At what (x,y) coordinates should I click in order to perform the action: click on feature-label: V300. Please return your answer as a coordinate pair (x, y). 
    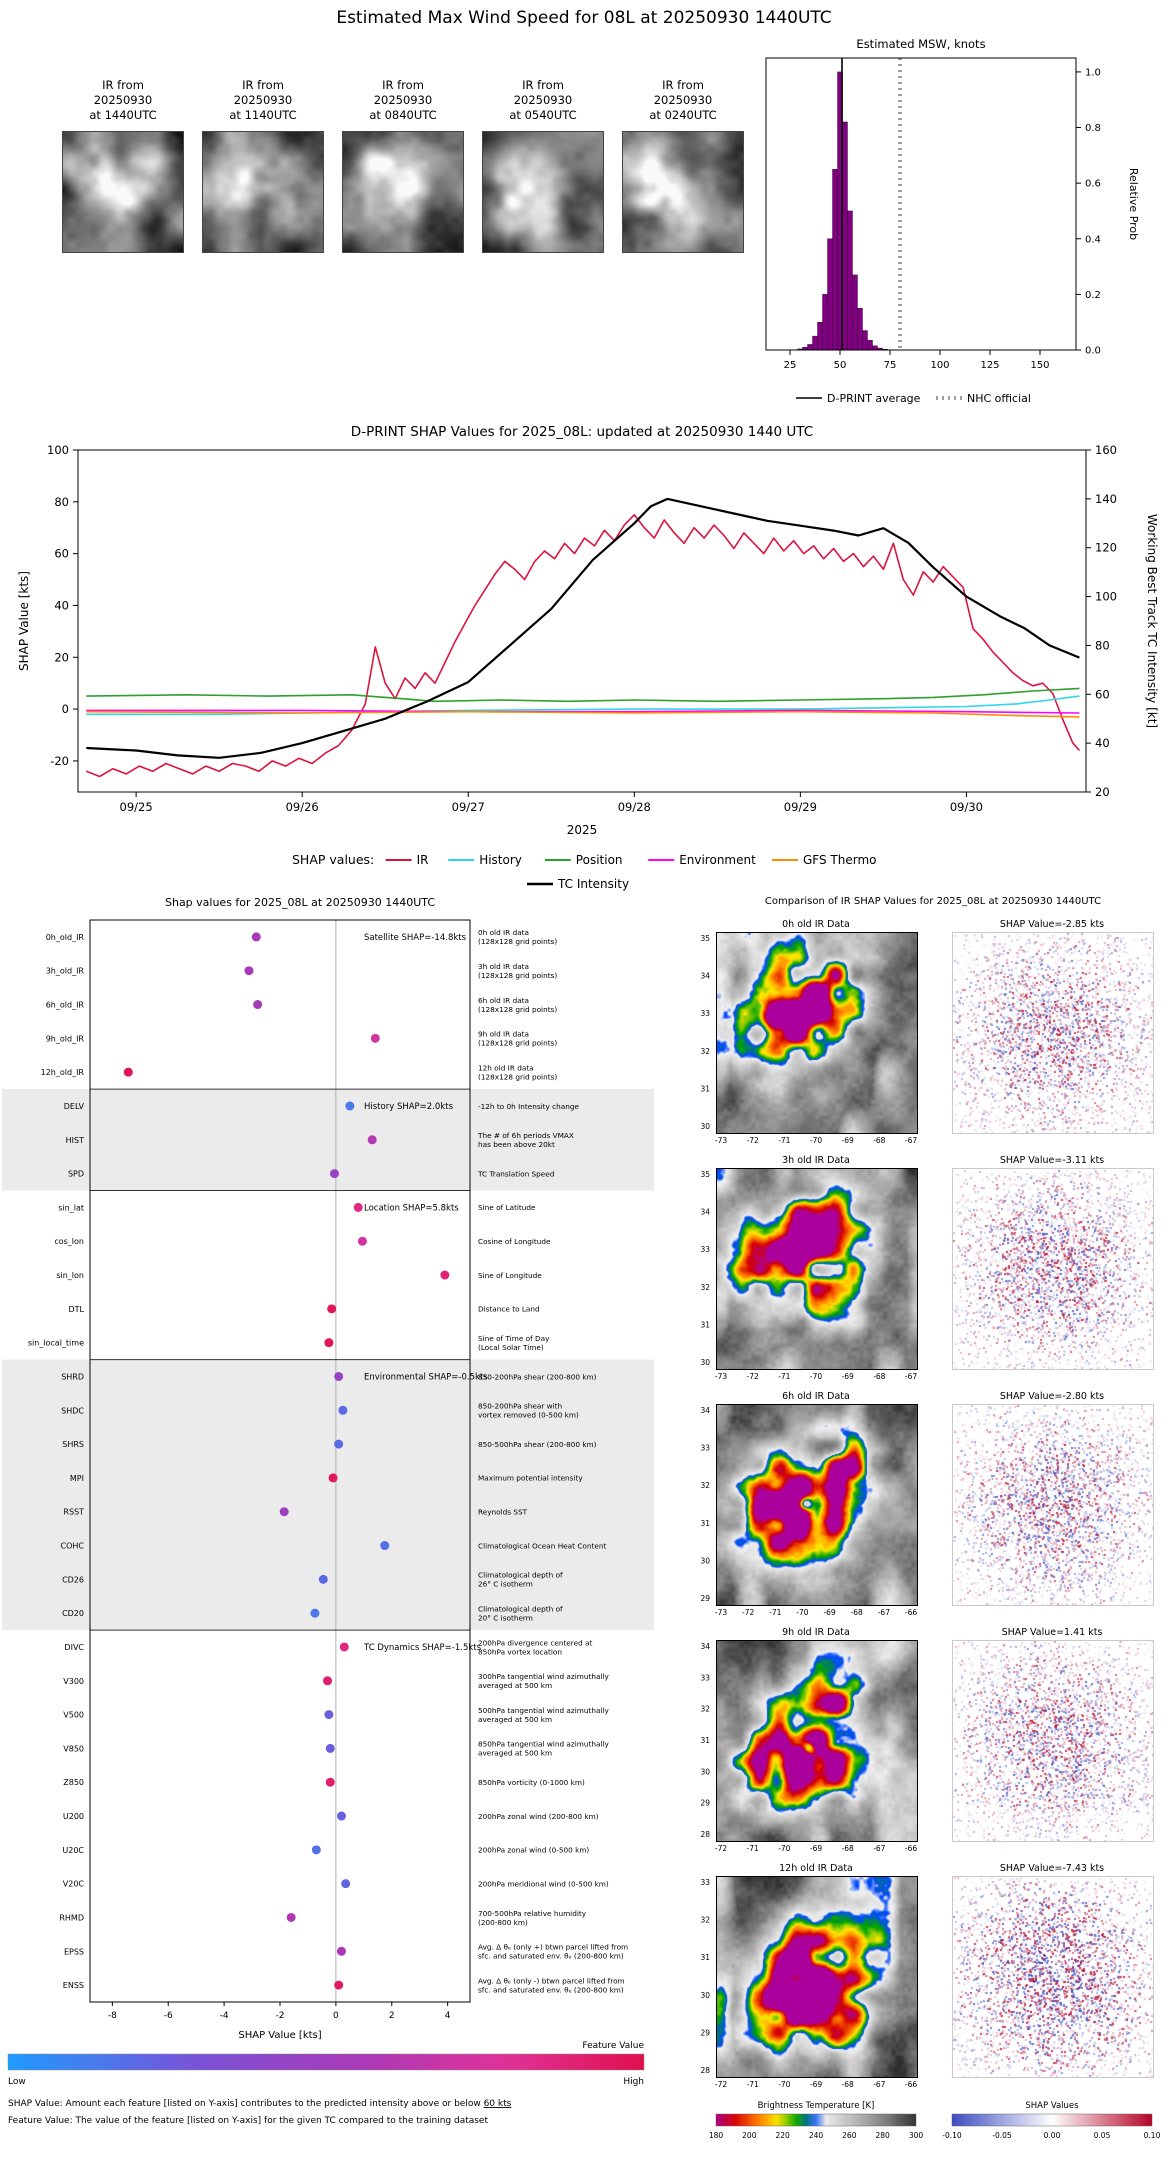
    Looking at the image, I should click on (73, 1681).